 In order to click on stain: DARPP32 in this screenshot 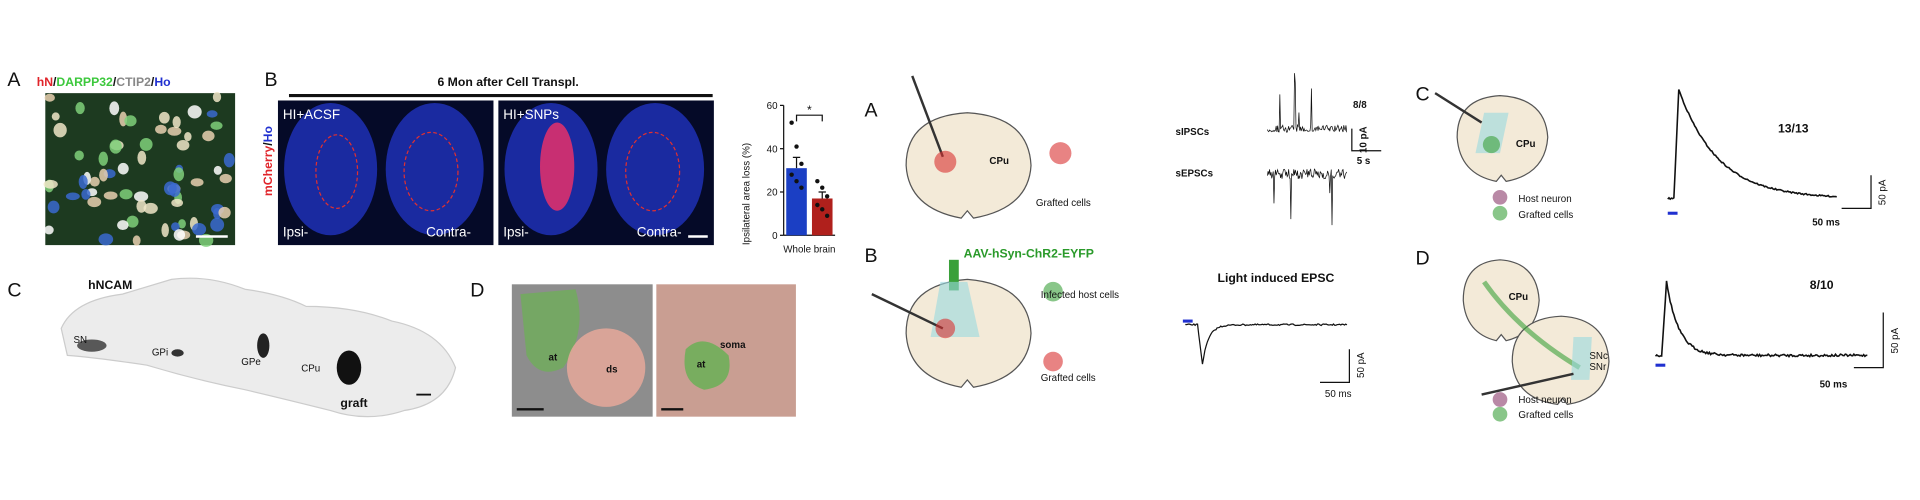, I will do `click(84, 82)`.